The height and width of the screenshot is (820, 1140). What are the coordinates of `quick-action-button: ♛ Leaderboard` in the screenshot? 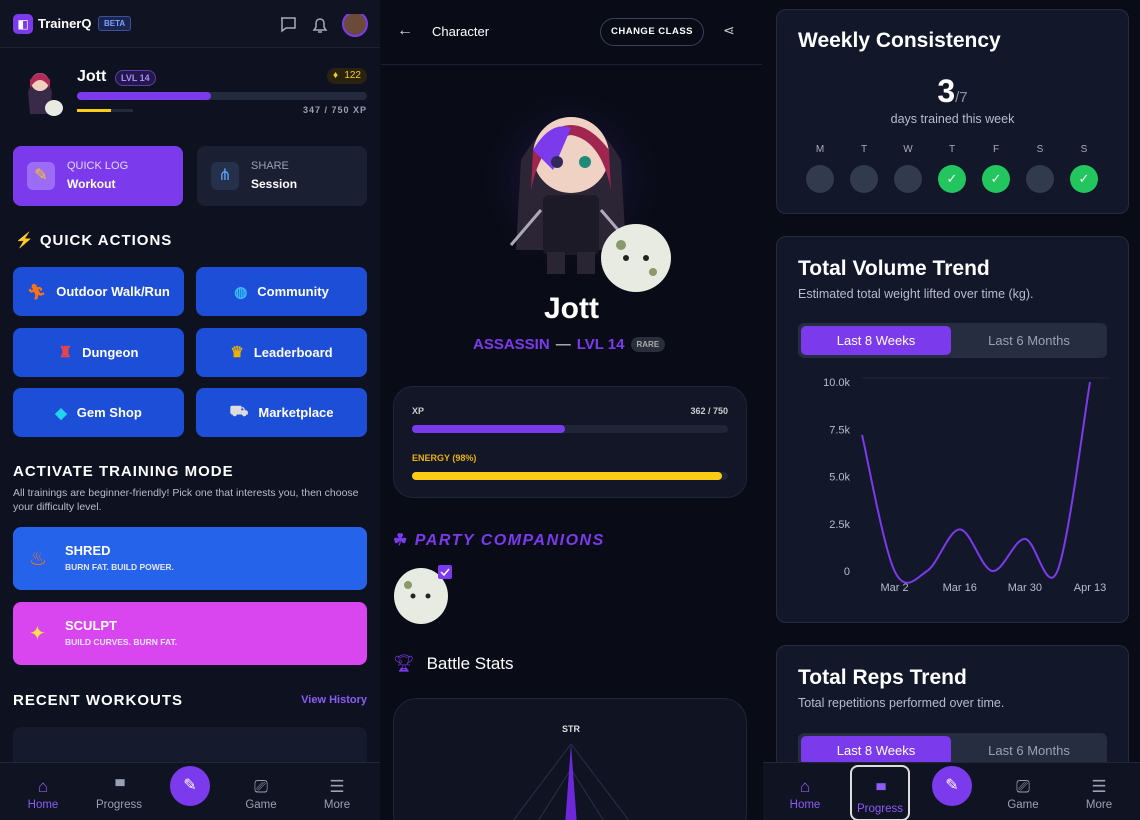 It's located at (281, 352).